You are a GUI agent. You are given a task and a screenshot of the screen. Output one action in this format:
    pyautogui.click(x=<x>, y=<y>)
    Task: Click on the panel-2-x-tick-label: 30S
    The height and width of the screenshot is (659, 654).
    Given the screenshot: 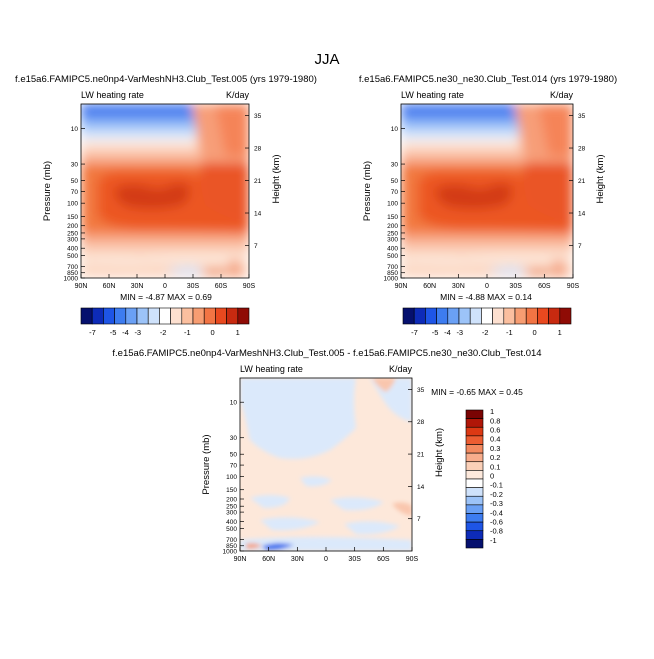 What is the action you would take?
    pyautogui.click(x=515, y=286)
    